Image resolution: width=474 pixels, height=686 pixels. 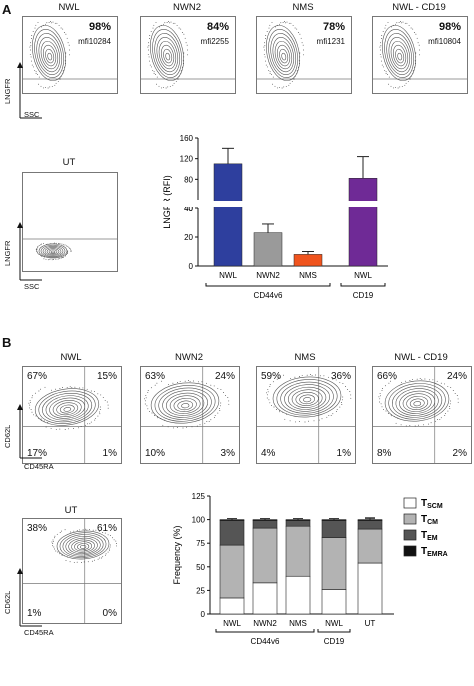 What do you see at coordinates (265, 623) in the screenshot?
I see `x-tick-label: NWN2` at bounding box center [265, 623].